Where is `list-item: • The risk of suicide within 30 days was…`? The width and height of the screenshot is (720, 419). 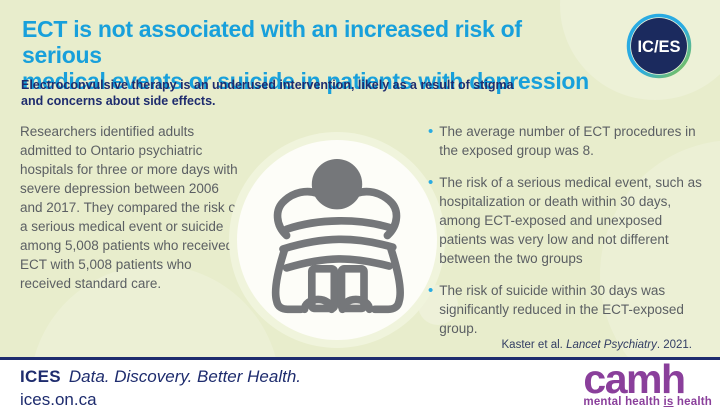 list-item: • The risk of suicide within 30 days was… is located at coordinates (566, 309).